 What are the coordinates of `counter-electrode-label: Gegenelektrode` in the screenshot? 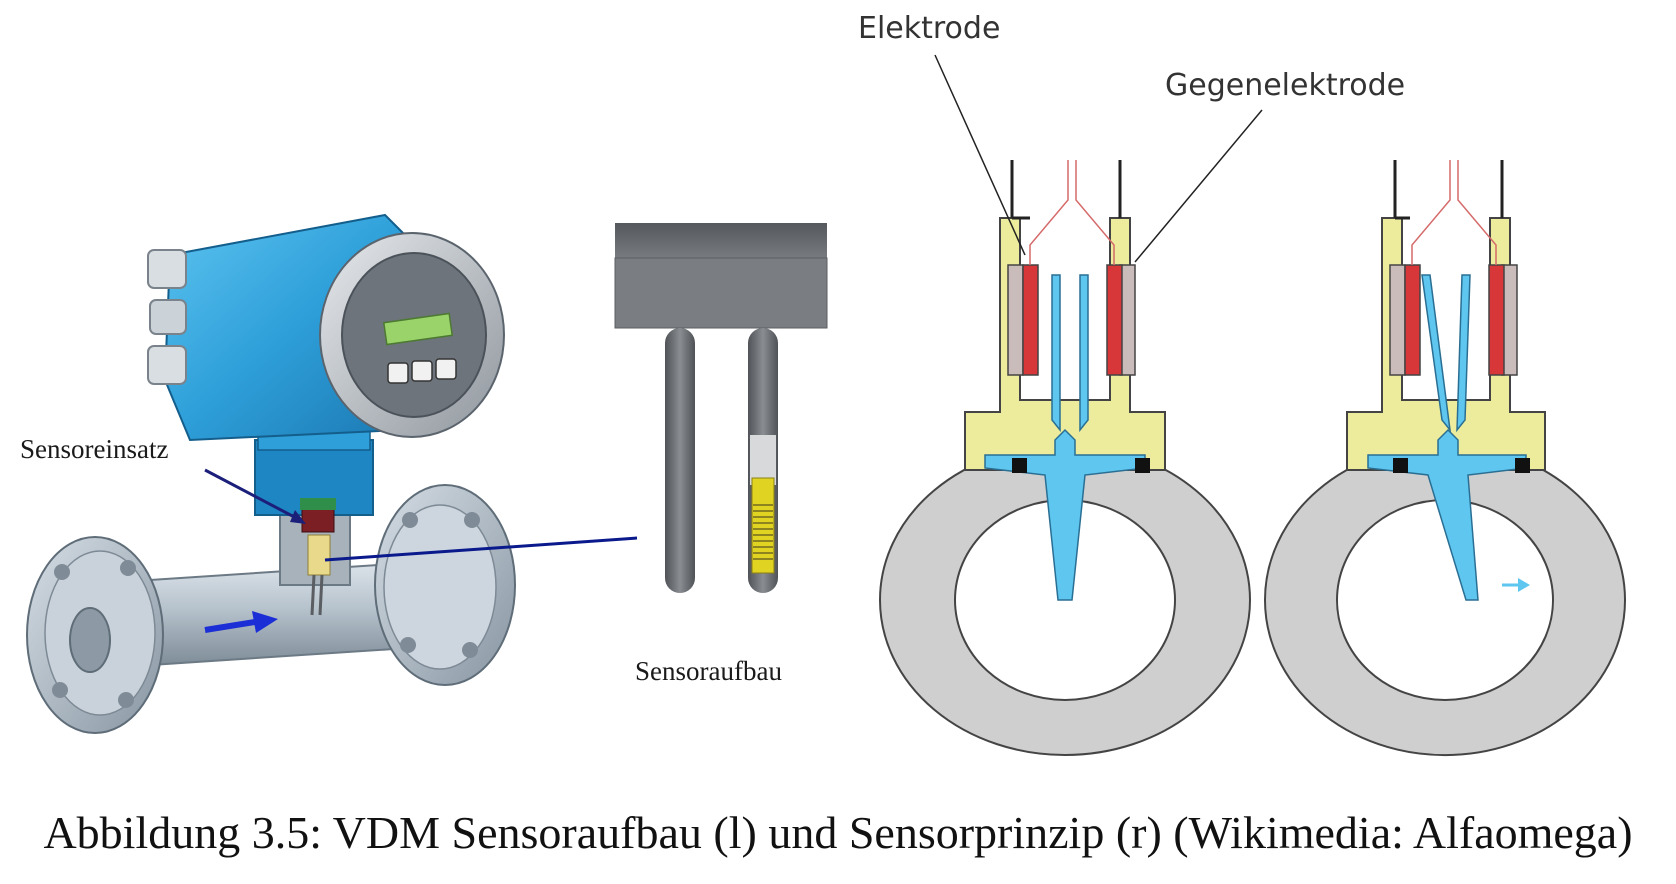 It's located at (1285, 85).